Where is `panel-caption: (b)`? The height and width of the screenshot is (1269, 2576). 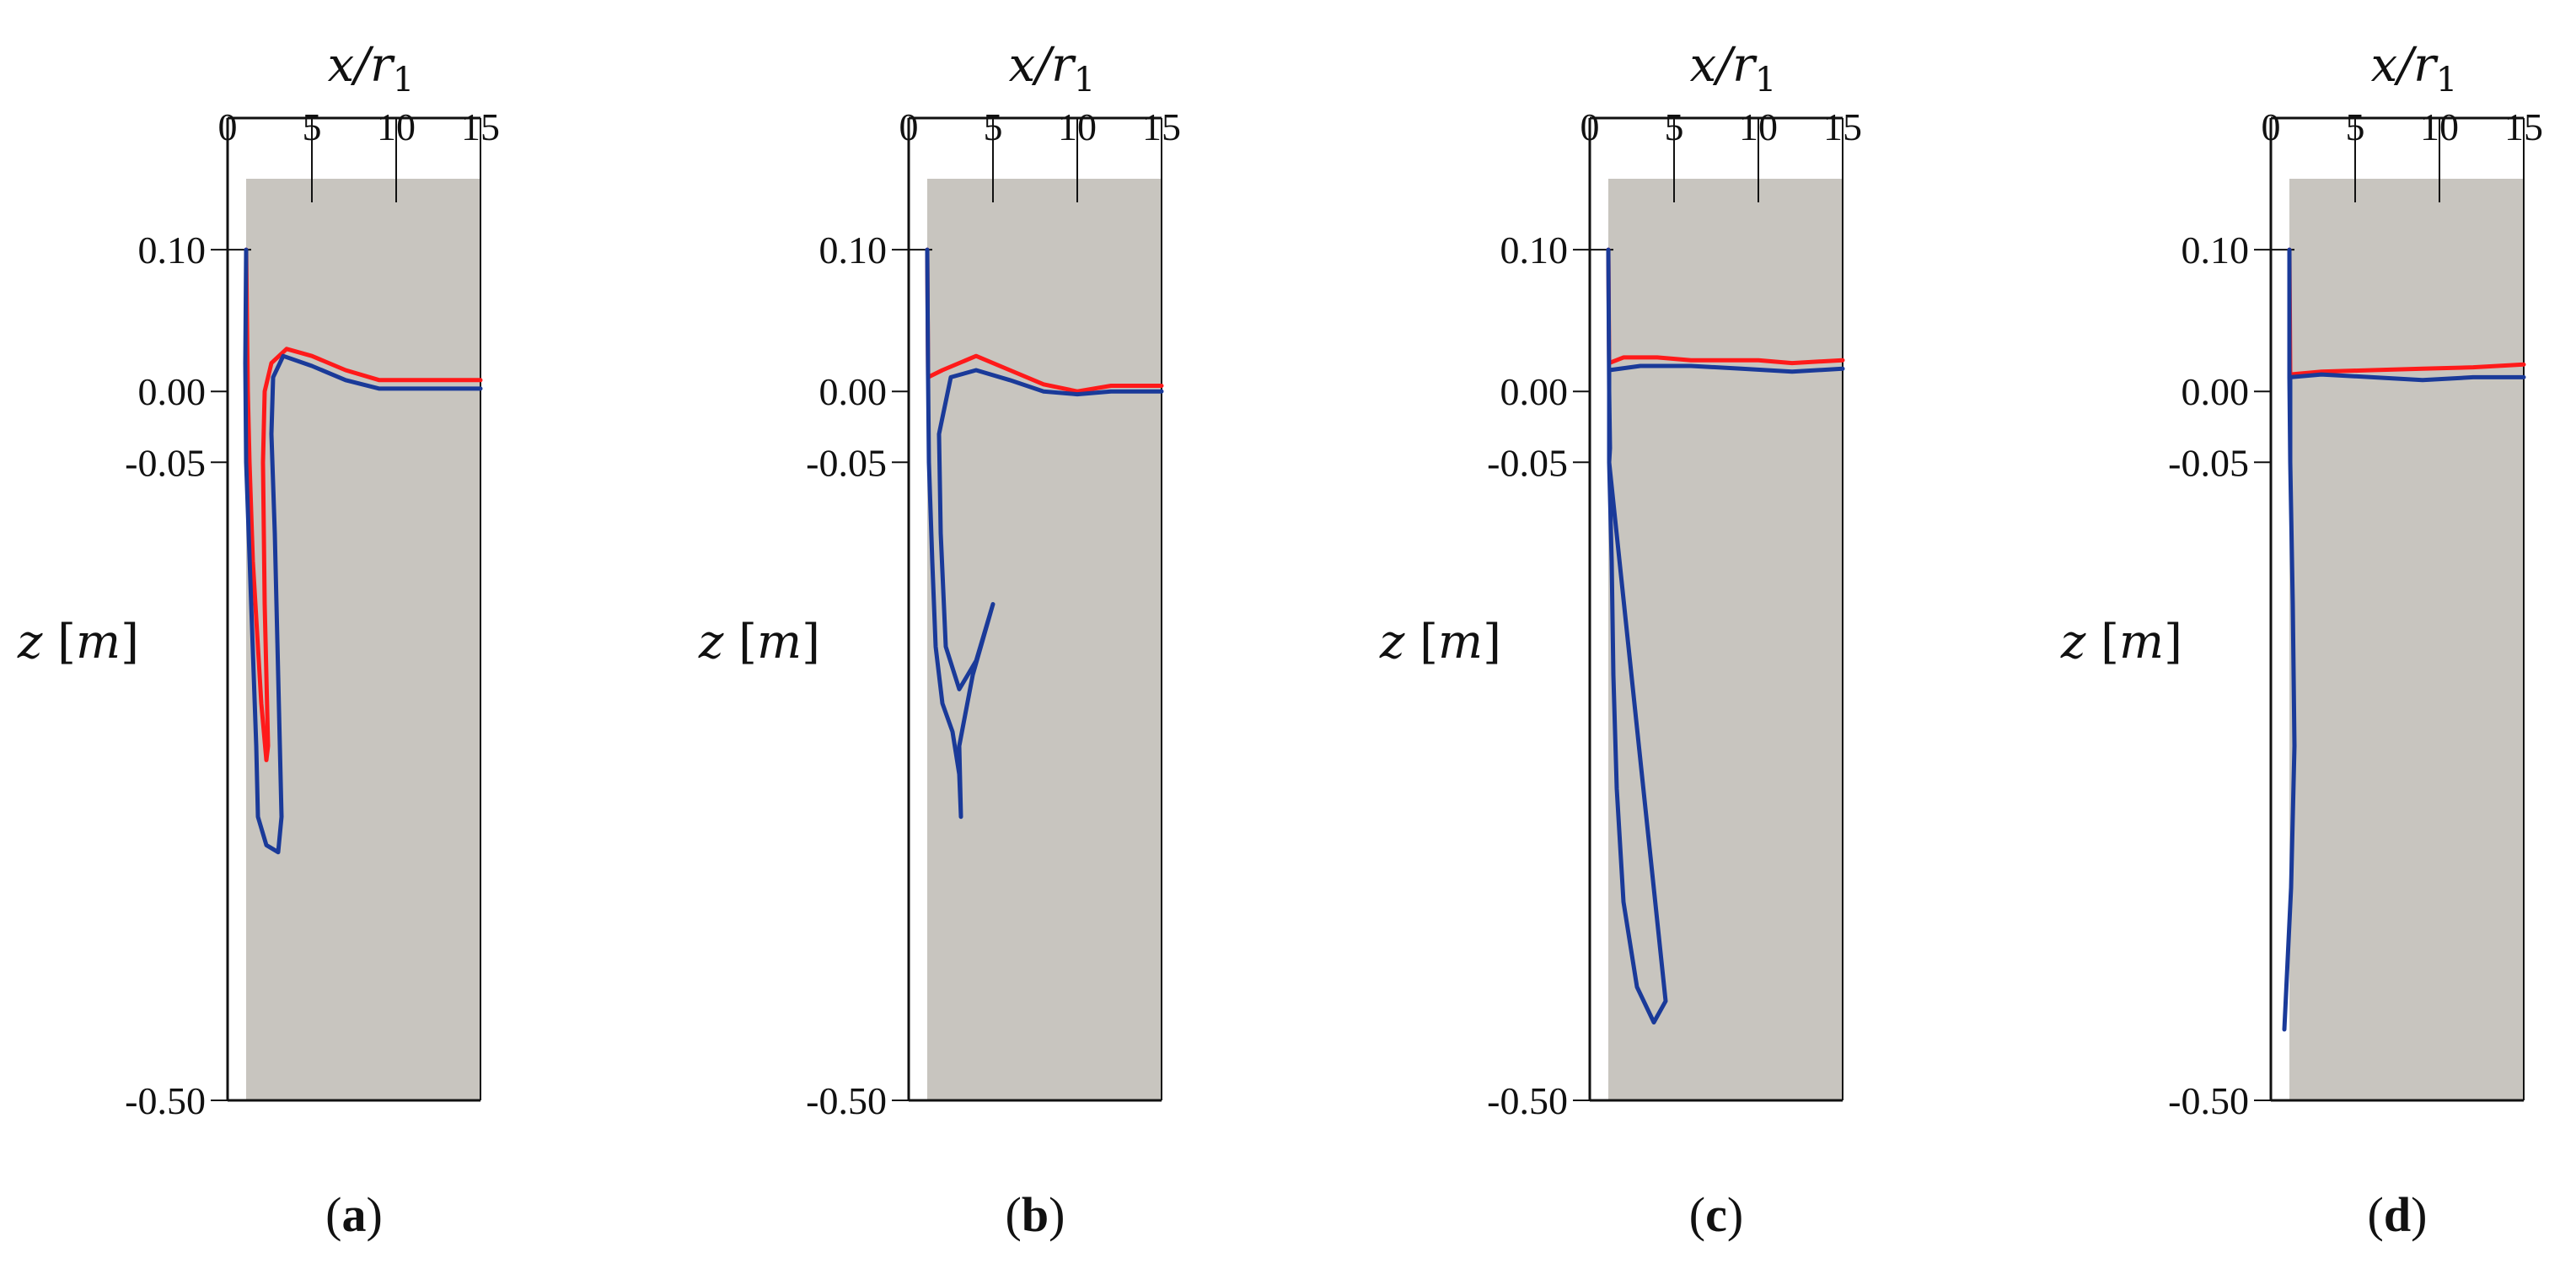 panel-caption: (b) is located at coordinates (1035, 1214).